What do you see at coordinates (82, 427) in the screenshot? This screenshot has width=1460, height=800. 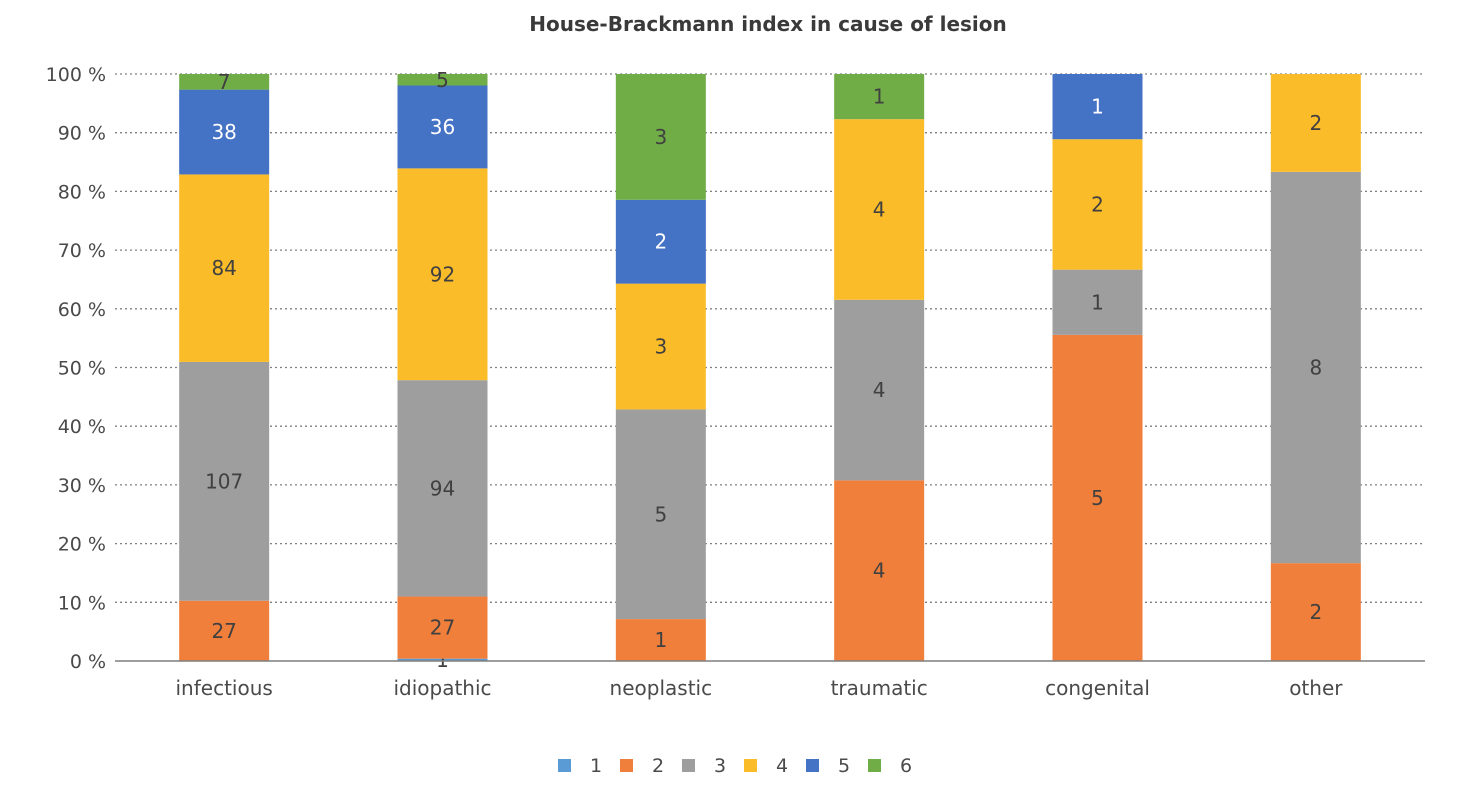 I see `y-tick-label: 40 %` at bounding box center [82, 427].